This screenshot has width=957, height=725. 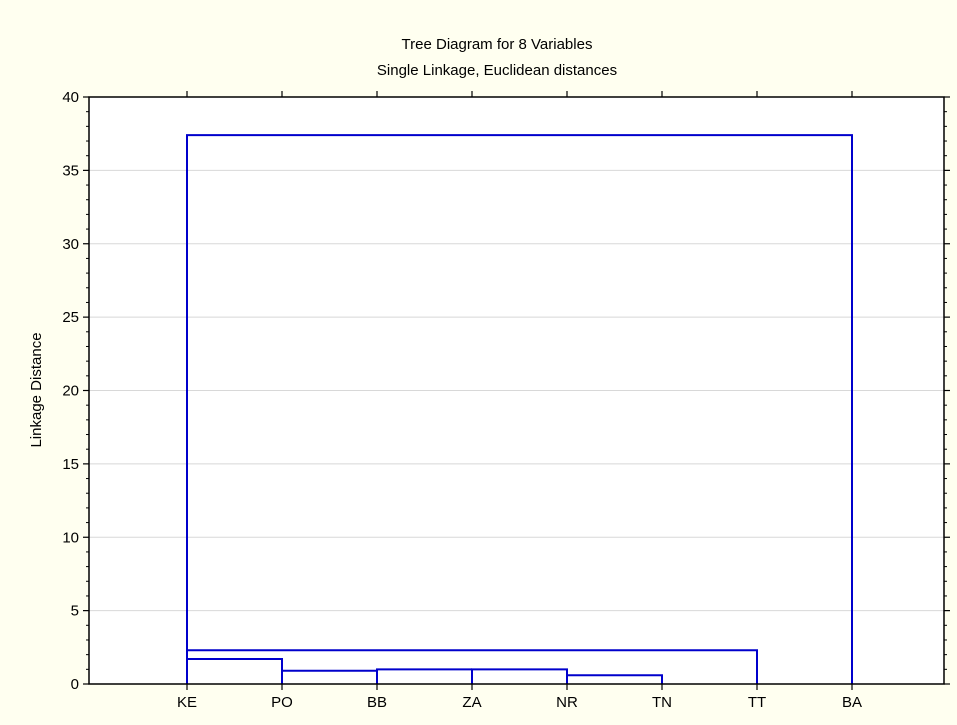 What do you see at coordinates (282, 702) in the screenshot?
I see `x-tick-label: PO` at bounding box center [282, 702].